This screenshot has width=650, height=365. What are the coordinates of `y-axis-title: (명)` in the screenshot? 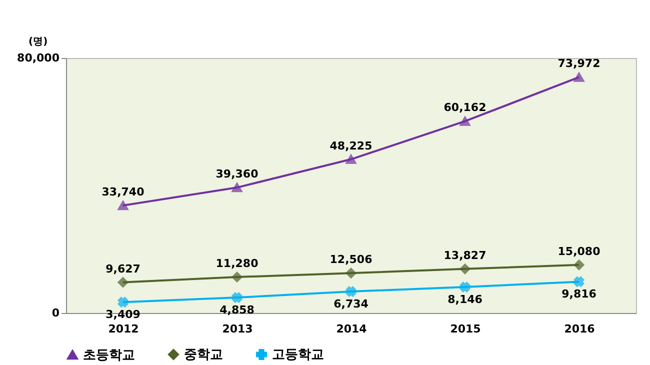 It's located at (38, 42).